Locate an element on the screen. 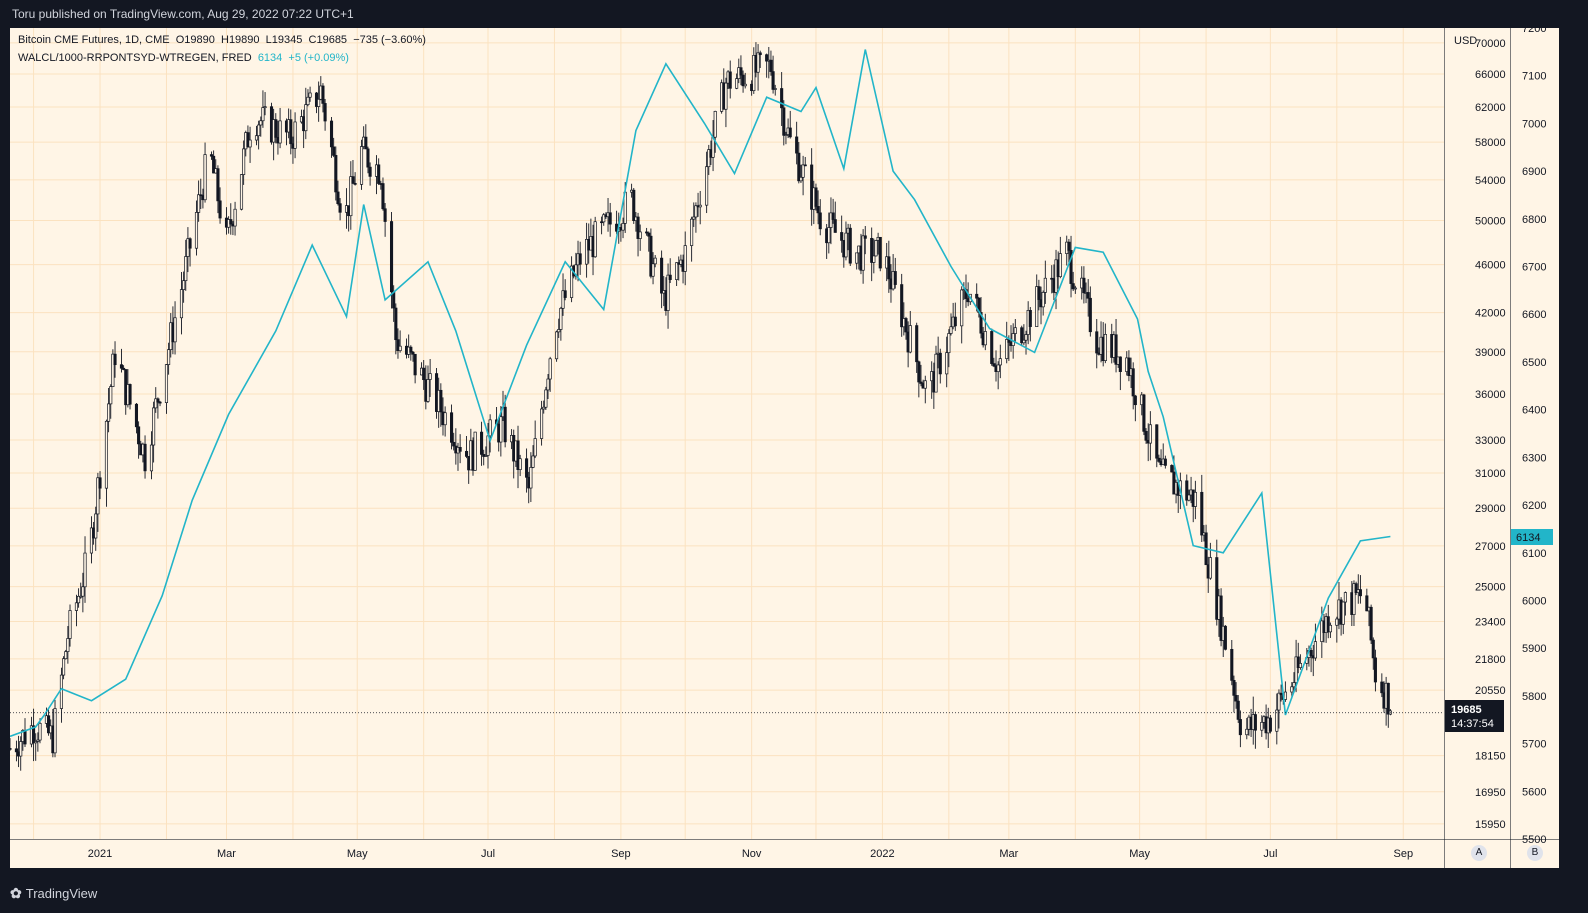 The image size is (1588, 913). tradingview-logo: ✿ TradingView is located at coordinates (53, 893).